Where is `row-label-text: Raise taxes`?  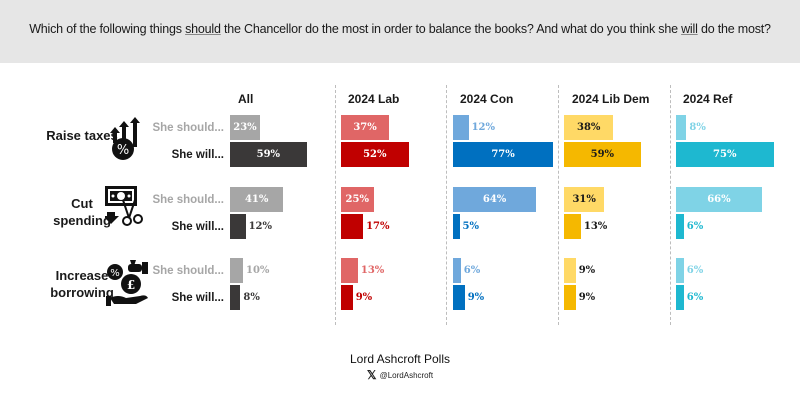
row-label-text: Raise taxes is located at coordinates (82, 135).